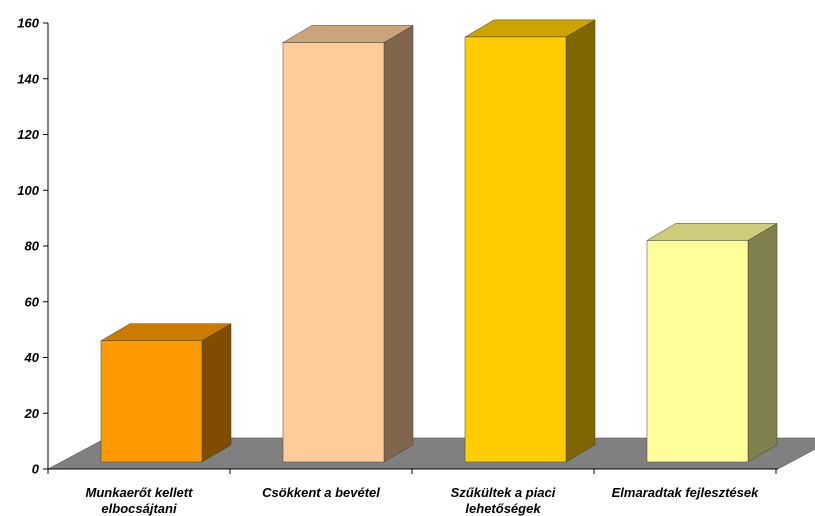 The width and height of the screenshot is (815, 516). I want to click on x-category-label: Elmaradtak fejlesztések, so click(685, 492).